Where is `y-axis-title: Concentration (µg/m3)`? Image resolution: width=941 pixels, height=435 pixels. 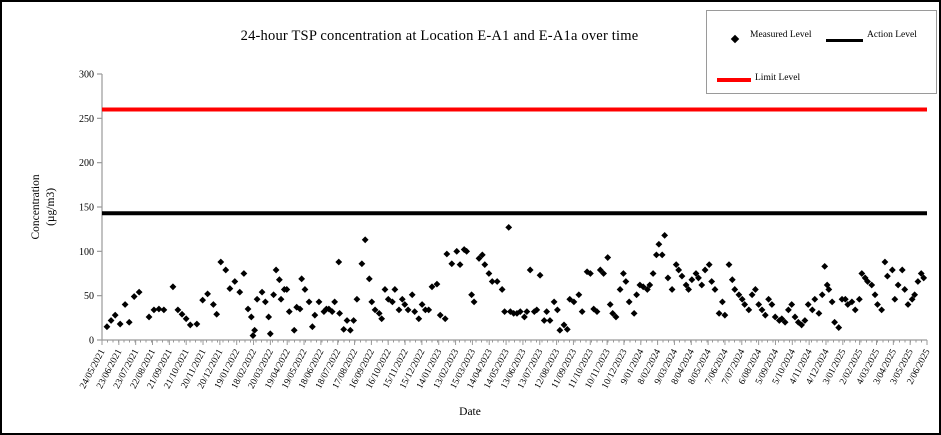 y-axis-title: Concentration (µg/m3) is located at coordinates (44, 207).